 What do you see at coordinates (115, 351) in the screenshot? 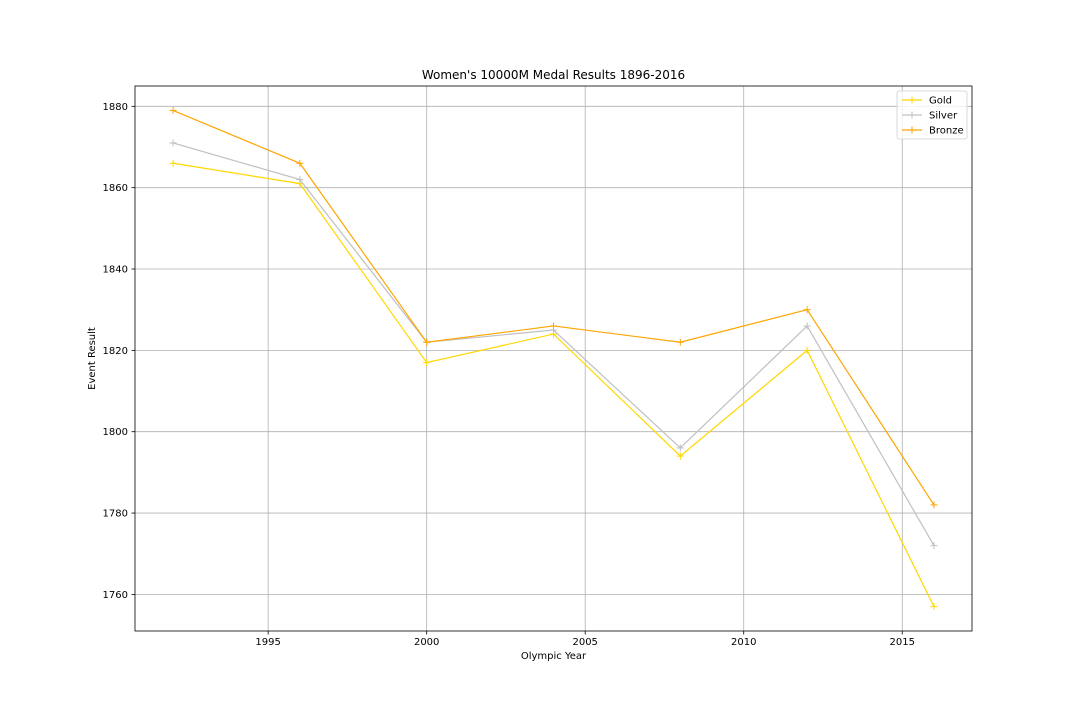
I see `y-tick-label: 1820` at bounding box center [115, 351].